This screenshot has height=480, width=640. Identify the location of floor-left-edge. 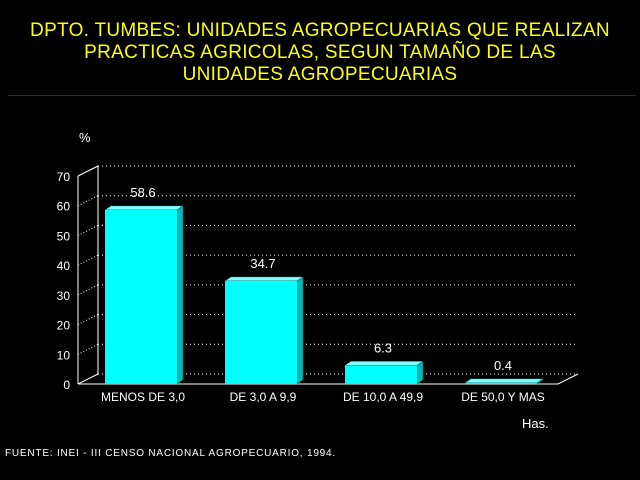
(88, 379).